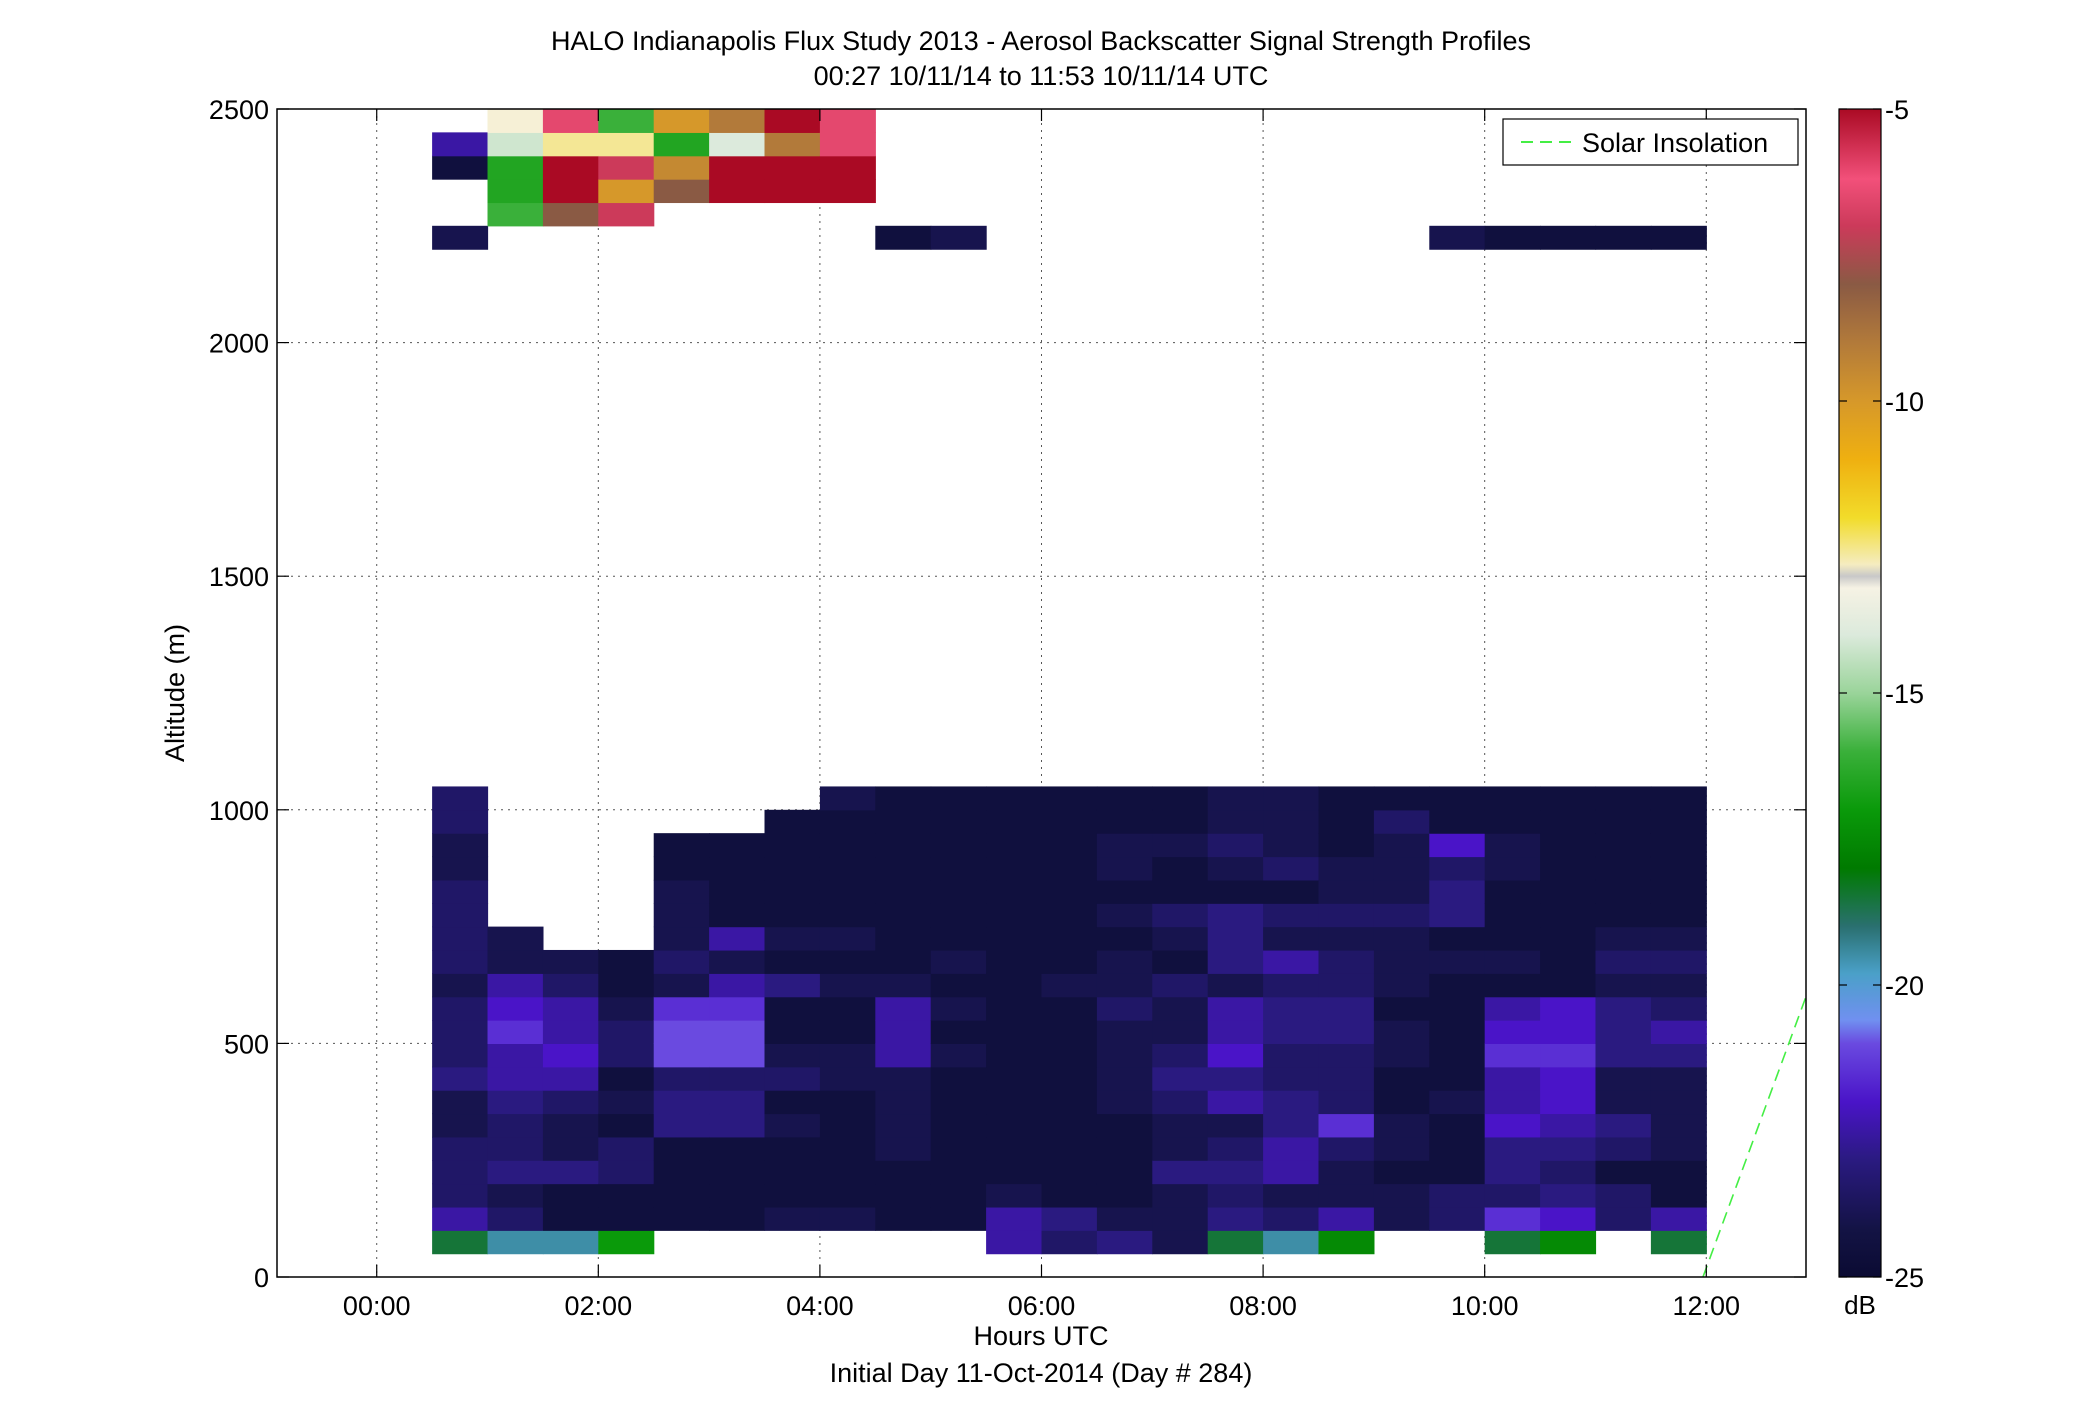  I want to click on colorbar-label: dB, so click(1860, 1305).